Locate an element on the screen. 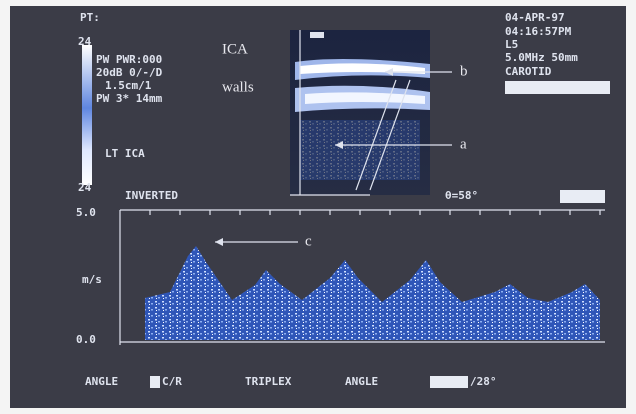  footer-value: /28° is located at coordinates (483, 381).